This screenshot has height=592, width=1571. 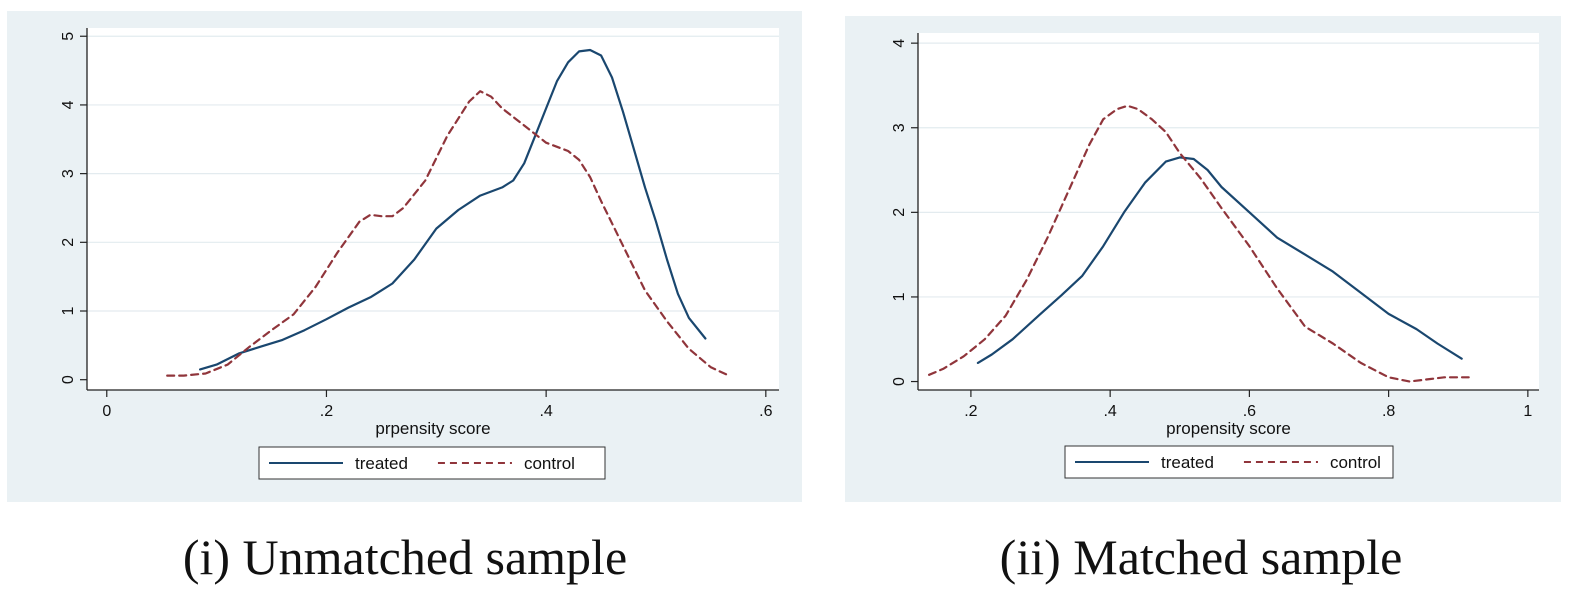 What do you see at coordinates (1219, 260) in the screenshot?
I see `series-line-treated` at bounding box center [1219, 260].